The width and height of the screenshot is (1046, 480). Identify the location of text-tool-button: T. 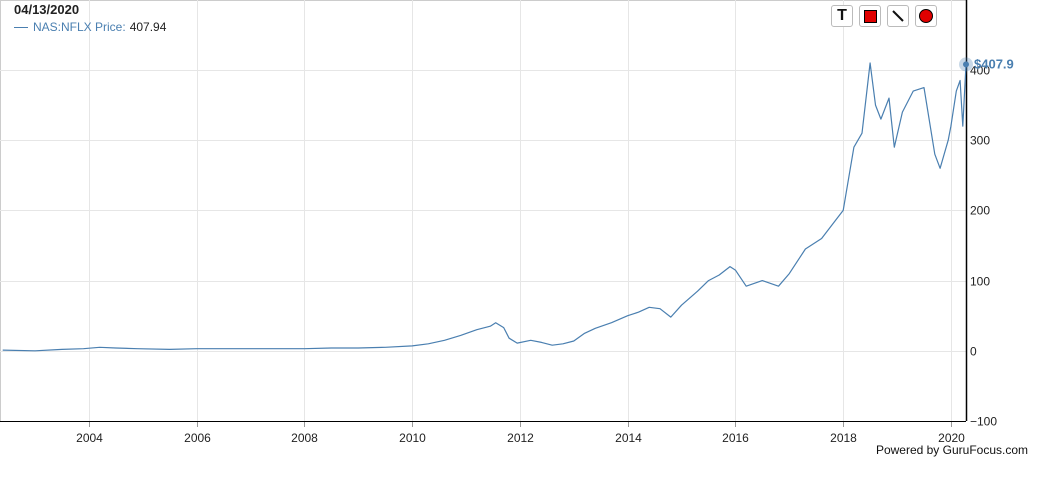
(842, 16).